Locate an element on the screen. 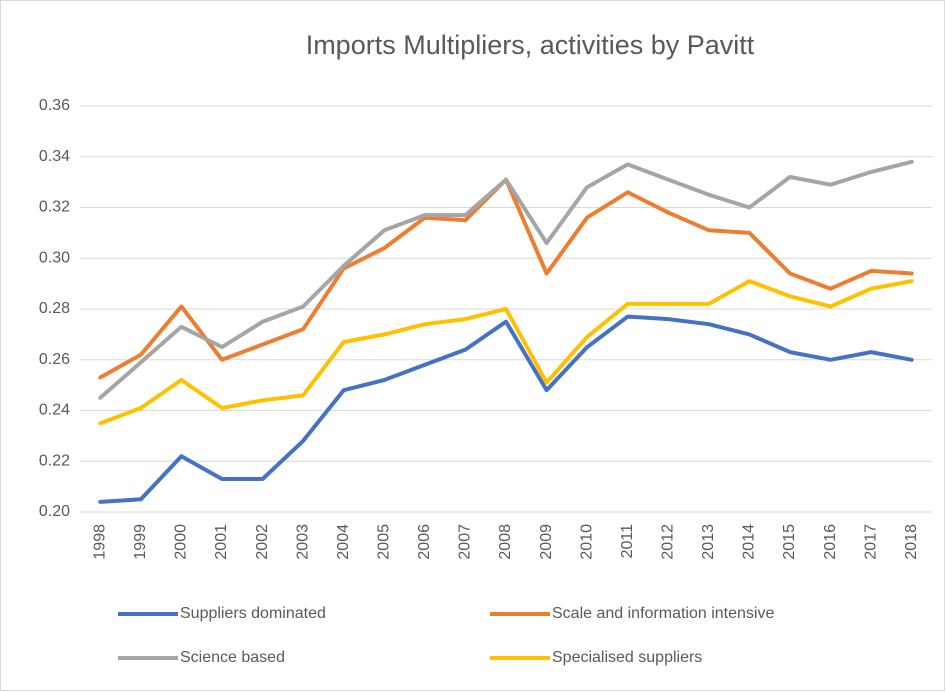 The width and height of the screenshot is (946, 692). legend-label: Suppliers dominated is located at coordinates (253, 613).